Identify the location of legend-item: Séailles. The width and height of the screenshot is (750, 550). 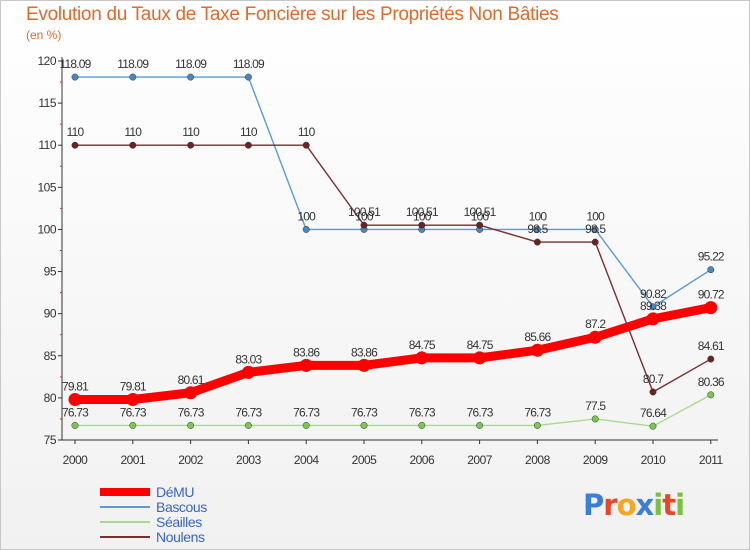
(153, 521).